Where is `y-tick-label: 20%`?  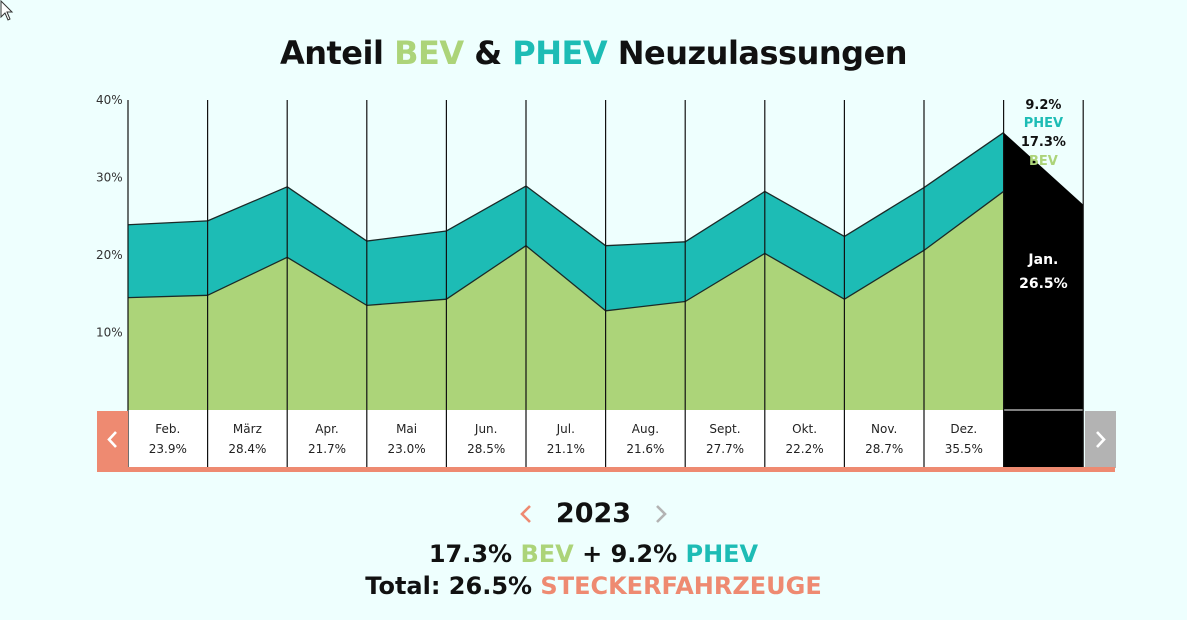
y-tick-label: 20% is located at coordinates (109, 255).